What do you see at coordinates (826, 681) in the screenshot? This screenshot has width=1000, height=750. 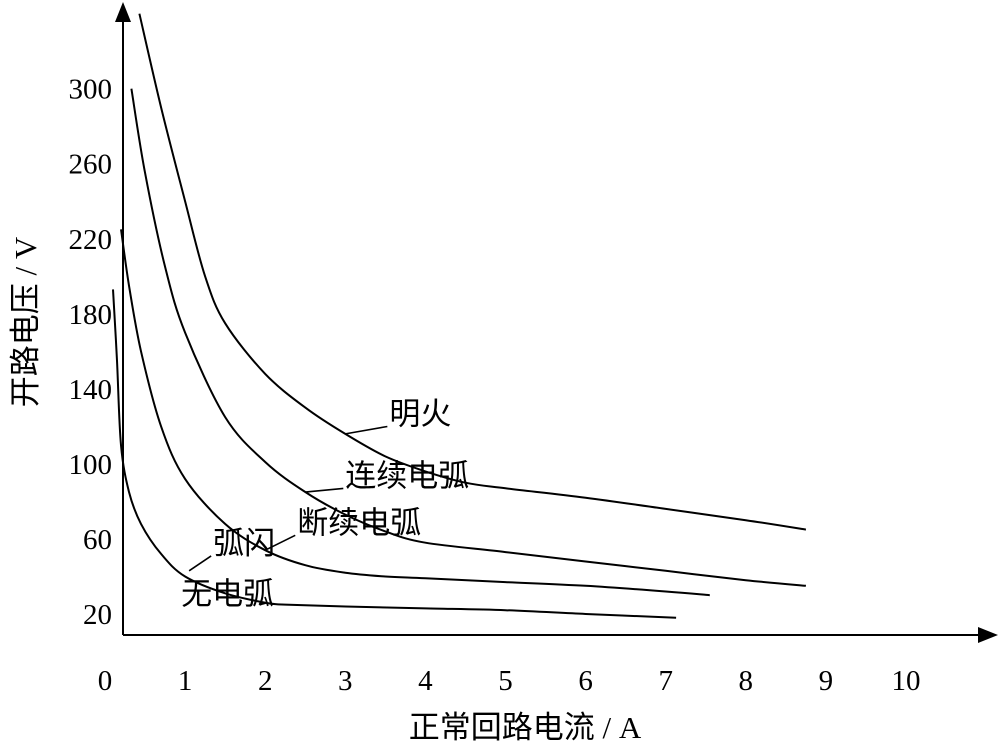 I see `x-tick-label: 9` at bounding box center [826, 681].